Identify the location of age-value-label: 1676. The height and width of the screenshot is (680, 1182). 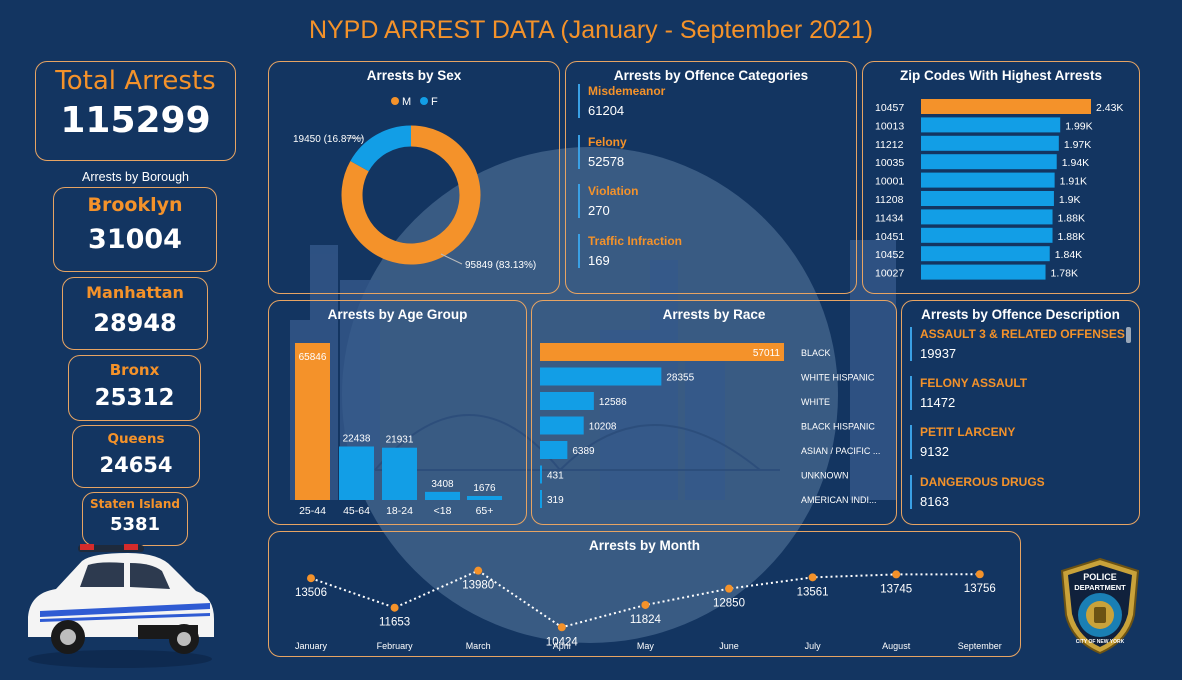
(484, 488).